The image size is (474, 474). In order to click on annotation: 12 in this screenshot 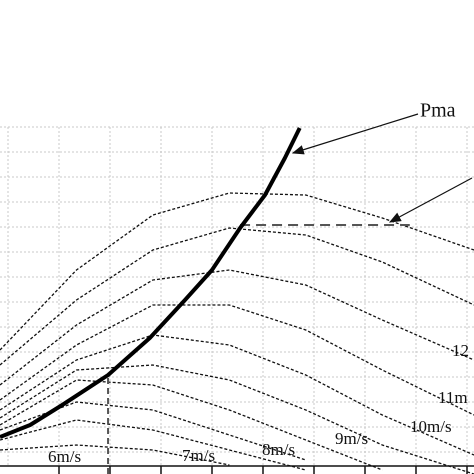, I will do `click(460, 350)`.